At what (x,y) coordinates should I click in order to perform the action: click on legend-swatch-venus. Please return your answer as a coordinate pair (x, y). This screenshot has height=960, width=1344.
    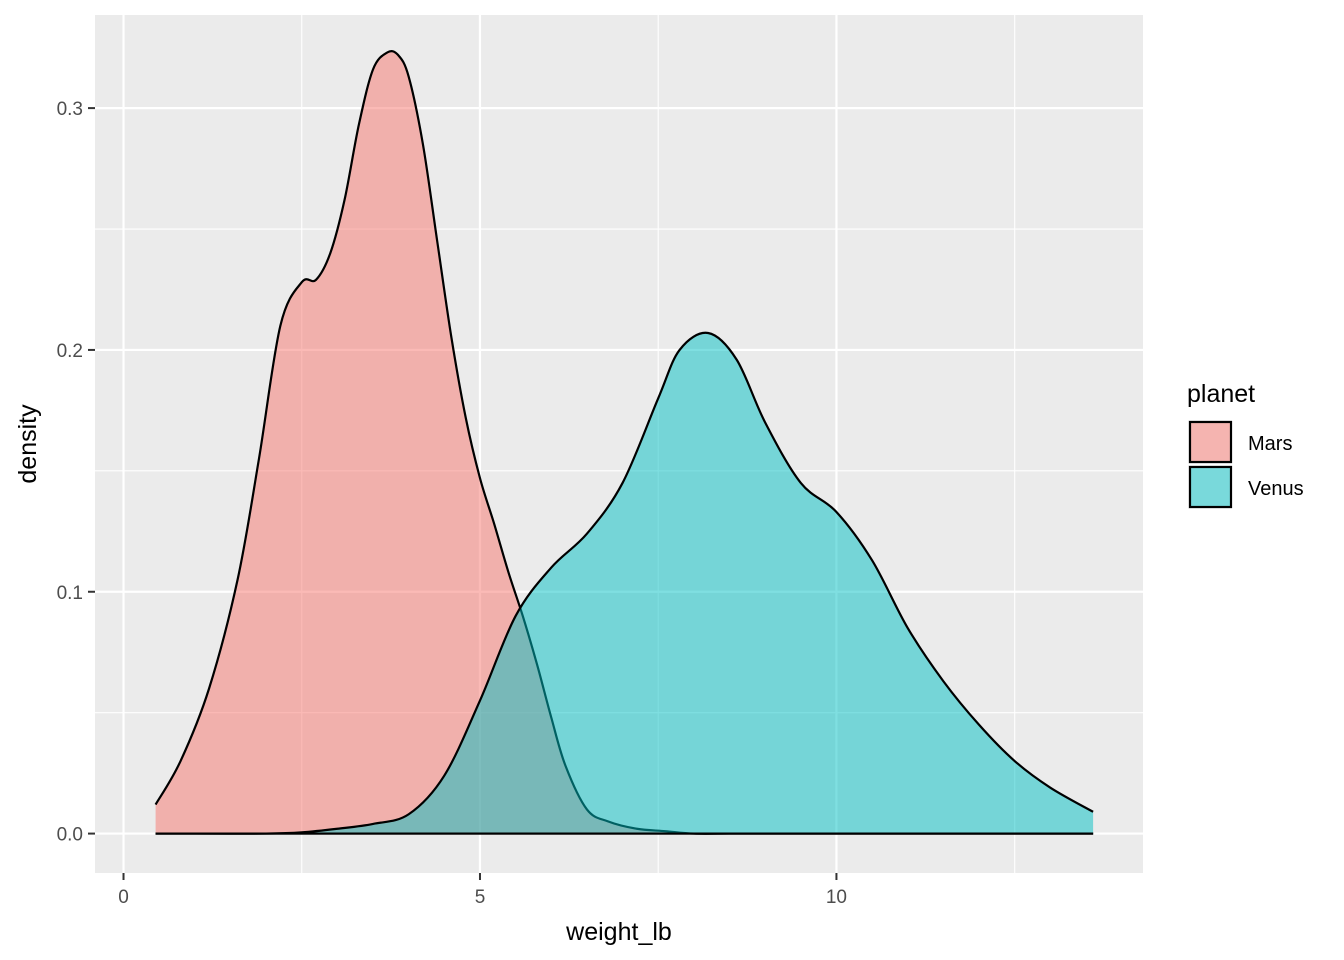
    Looking at the image, I should click on (1210, 487).